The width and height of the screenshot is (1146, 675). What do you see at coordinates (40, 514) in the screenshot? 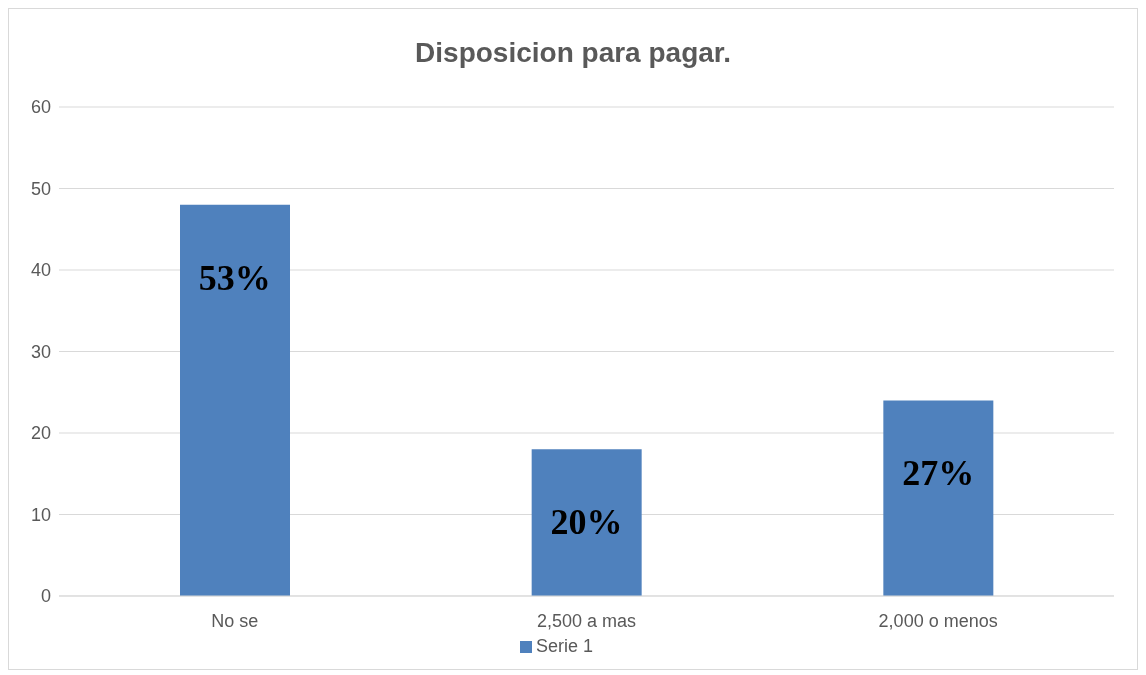
I see `y-tick-label: 10` at bounding box center [40, 514].